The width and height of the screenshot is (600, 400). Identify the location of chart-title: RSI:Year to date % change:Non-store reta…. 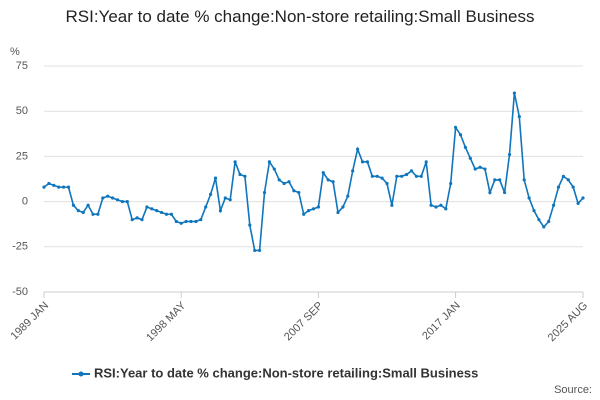
(300, 16).